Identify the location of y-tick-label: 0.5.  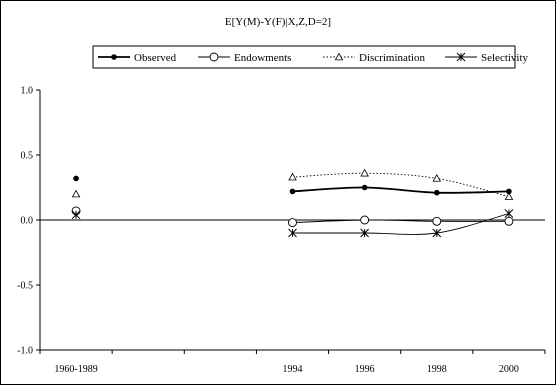
(27, 156).